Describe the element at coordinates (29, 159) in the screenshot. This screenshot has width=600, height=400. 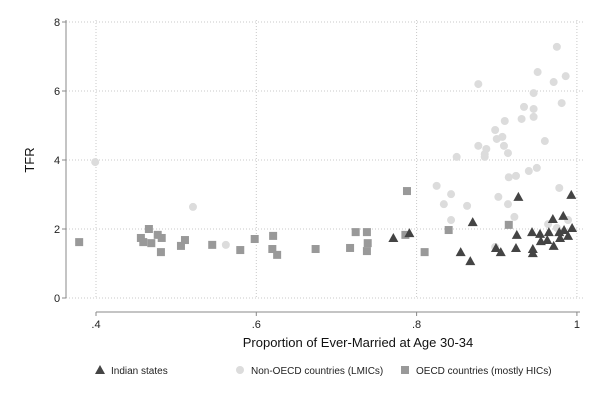
I see `y-axis-label: TFR` at that location.